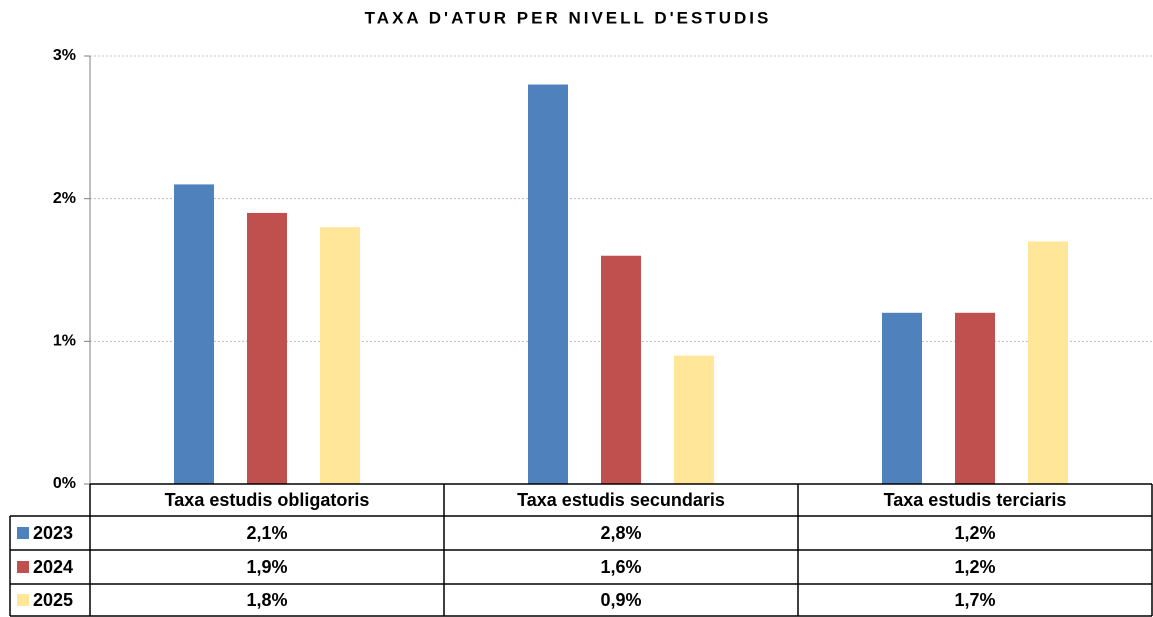  Describe the element at coordinates (568, 17) in the screenshot. I see `chart-title: TAXA D'ATUR PER NIVELL D'ESTUDIS` at that location.